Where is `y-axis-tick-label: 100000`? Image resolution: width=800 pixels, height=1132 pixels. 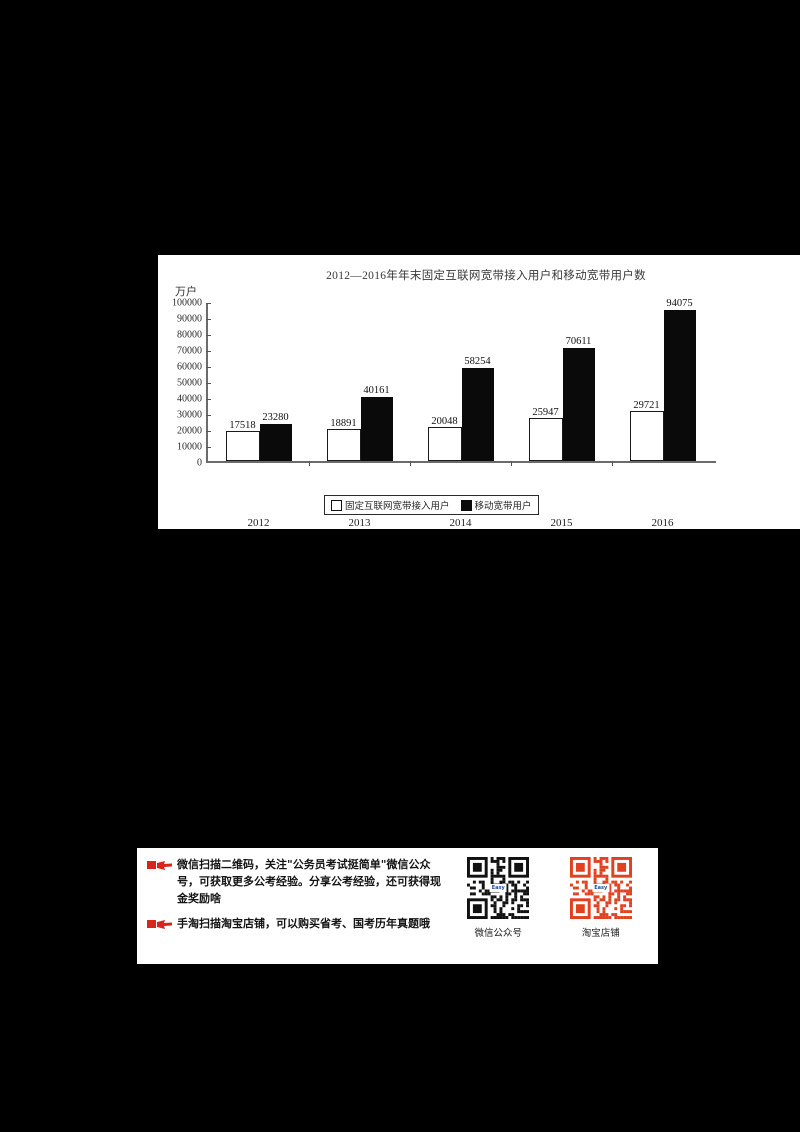 y-axis-tick-label: 100000 is located at coordinates (187, 303).